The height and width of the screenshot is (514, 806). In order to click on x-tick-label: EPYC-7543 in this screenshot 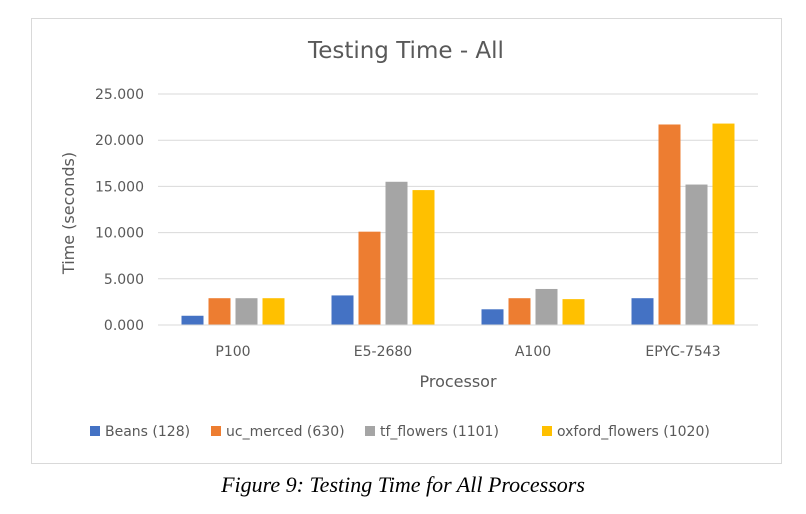, I will do `click(682, 352)`.